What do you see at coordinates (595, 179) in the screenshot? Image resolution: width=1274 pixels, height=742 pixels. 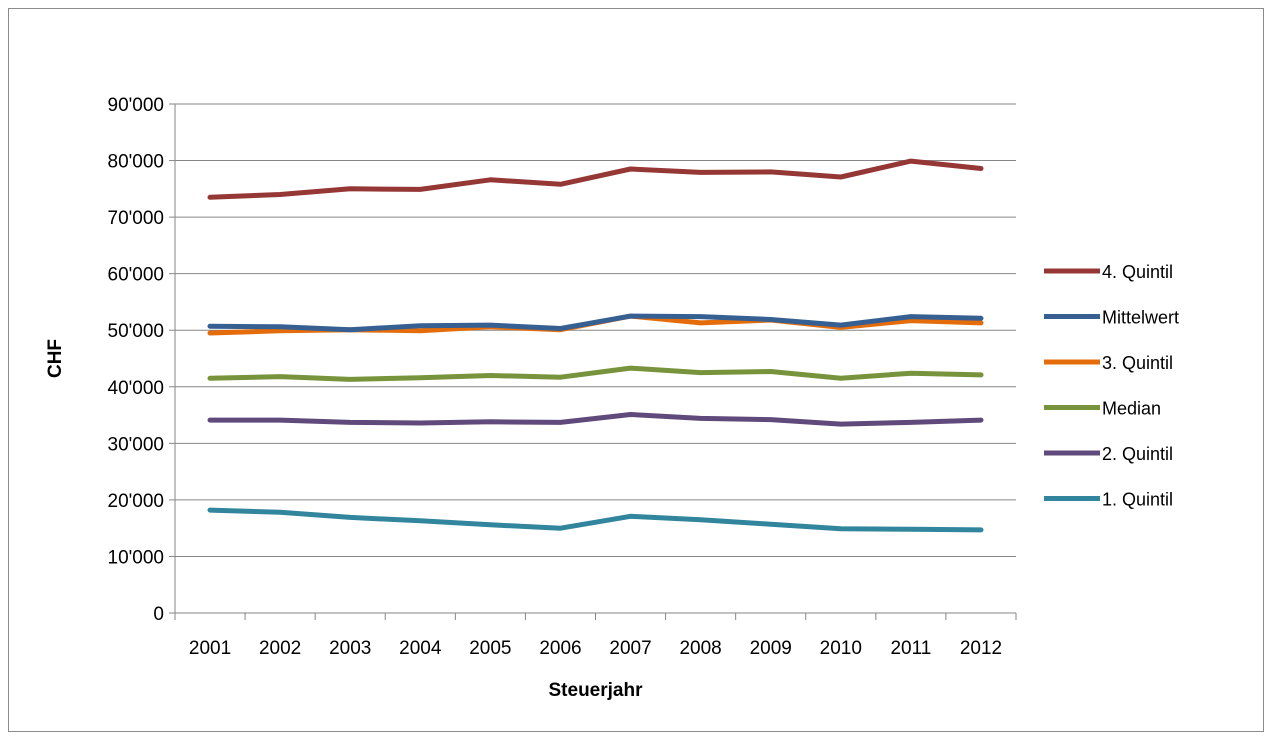 I see `series-line-4-quintil` at bounding box center [595, 179].